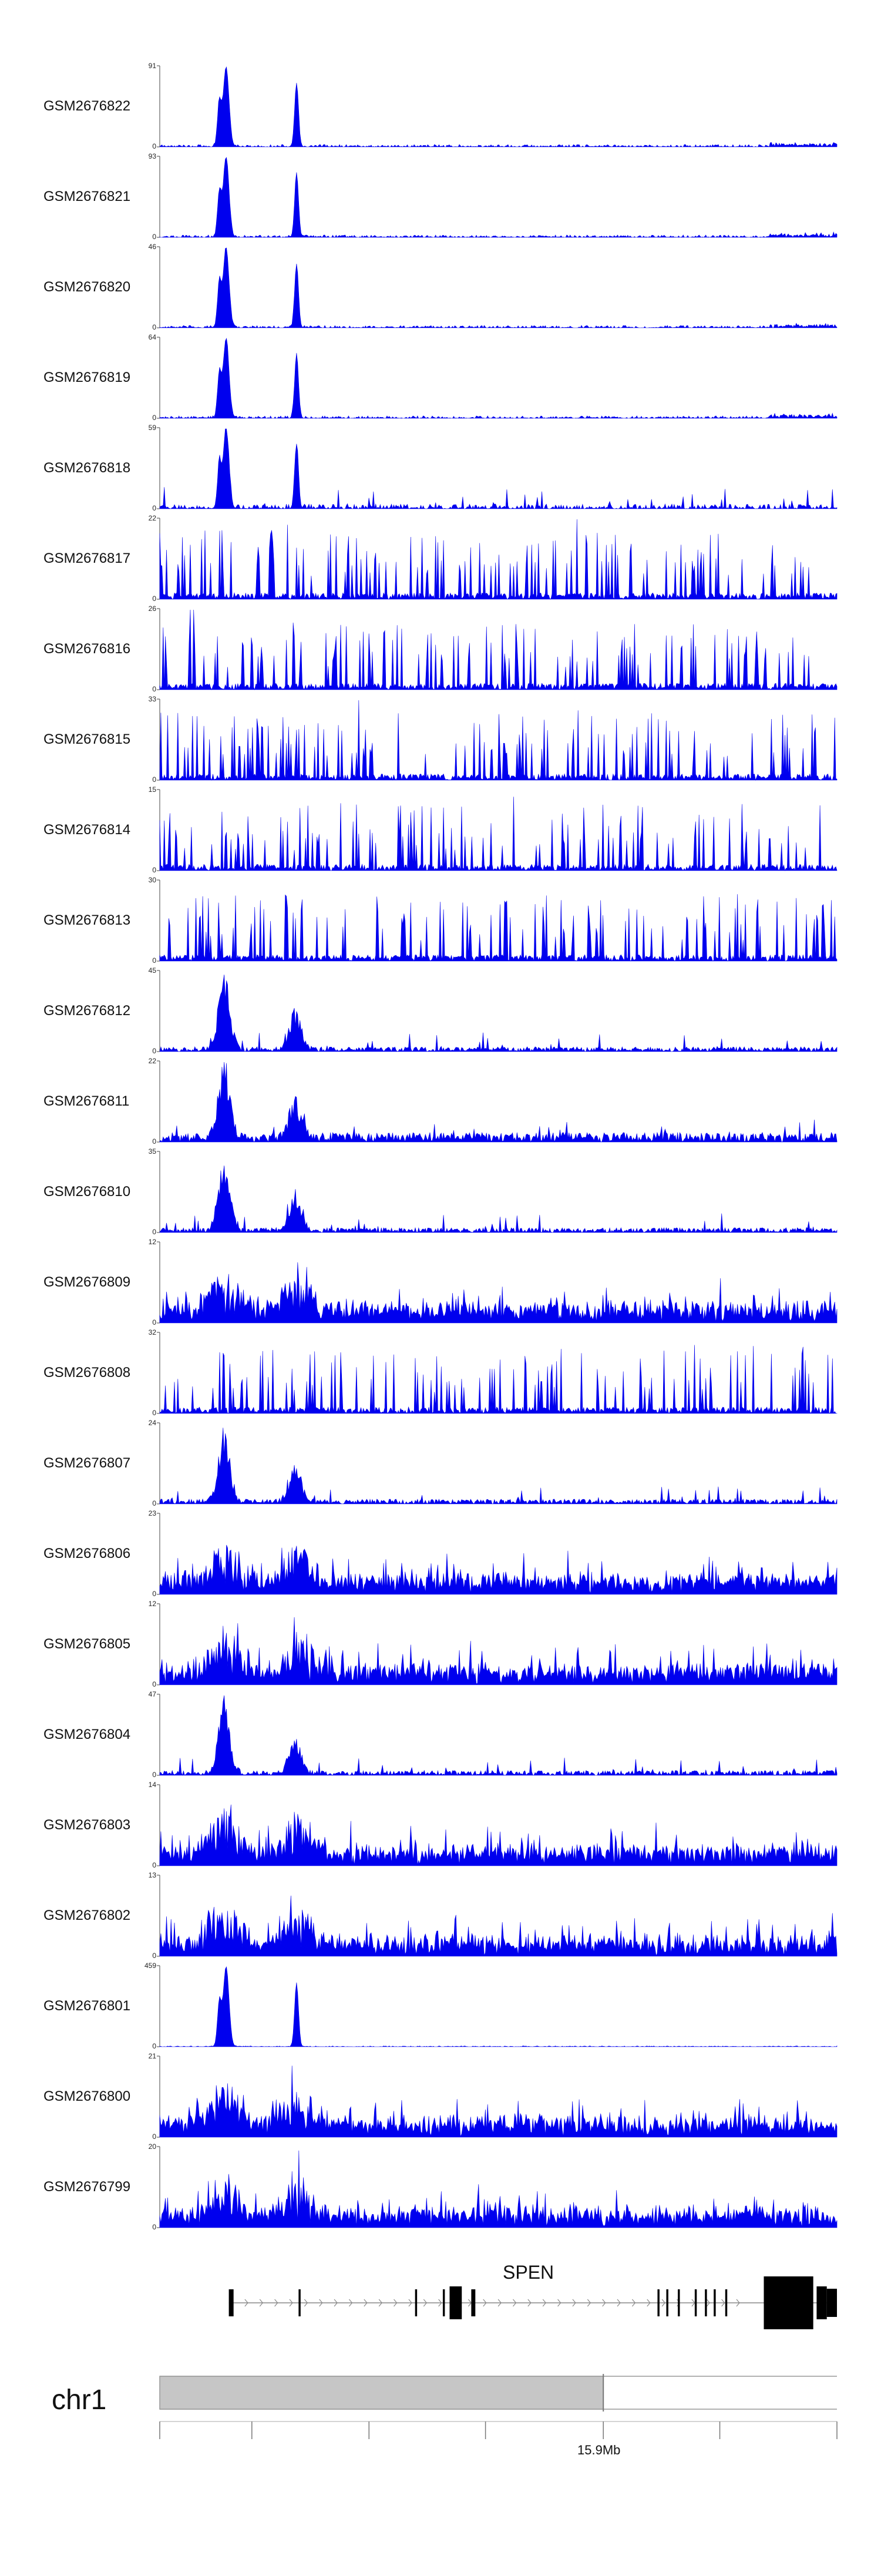  Describe the element at coordinates (87, 649) in the screenshot. I see `track-label: GSM2676816` at that location.